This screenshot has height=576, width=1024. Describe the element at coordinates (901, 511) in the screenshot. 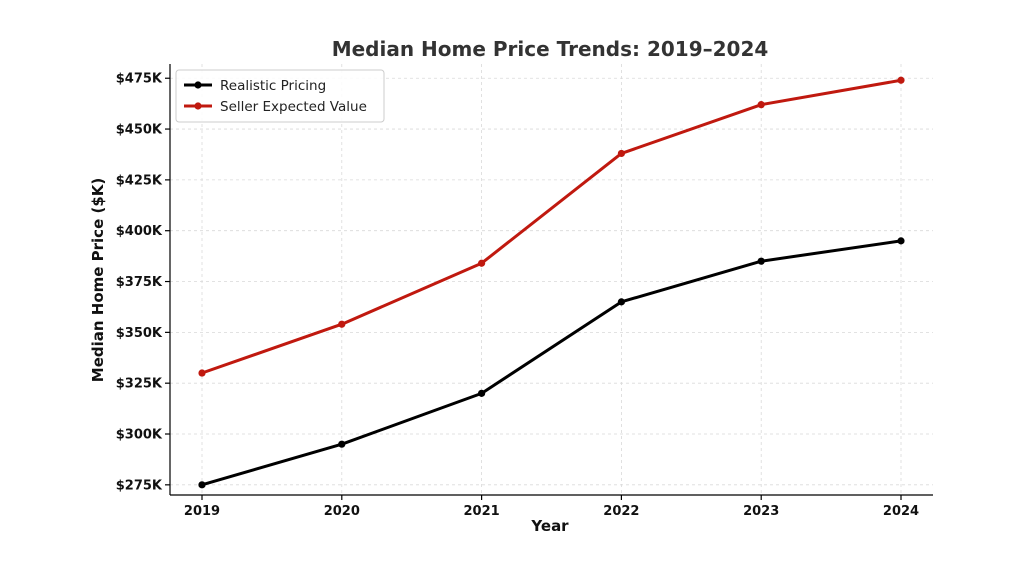

I see `x-tick-label: 2024` at that location.